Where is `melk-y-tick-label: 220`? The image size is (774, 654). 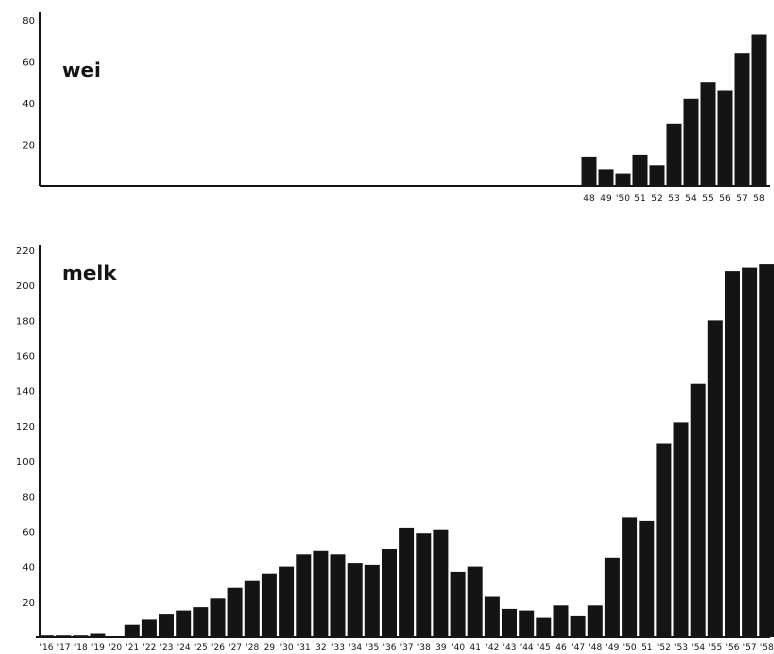
melk-y-tick-label: 220 is located at coordinates (25, 251).